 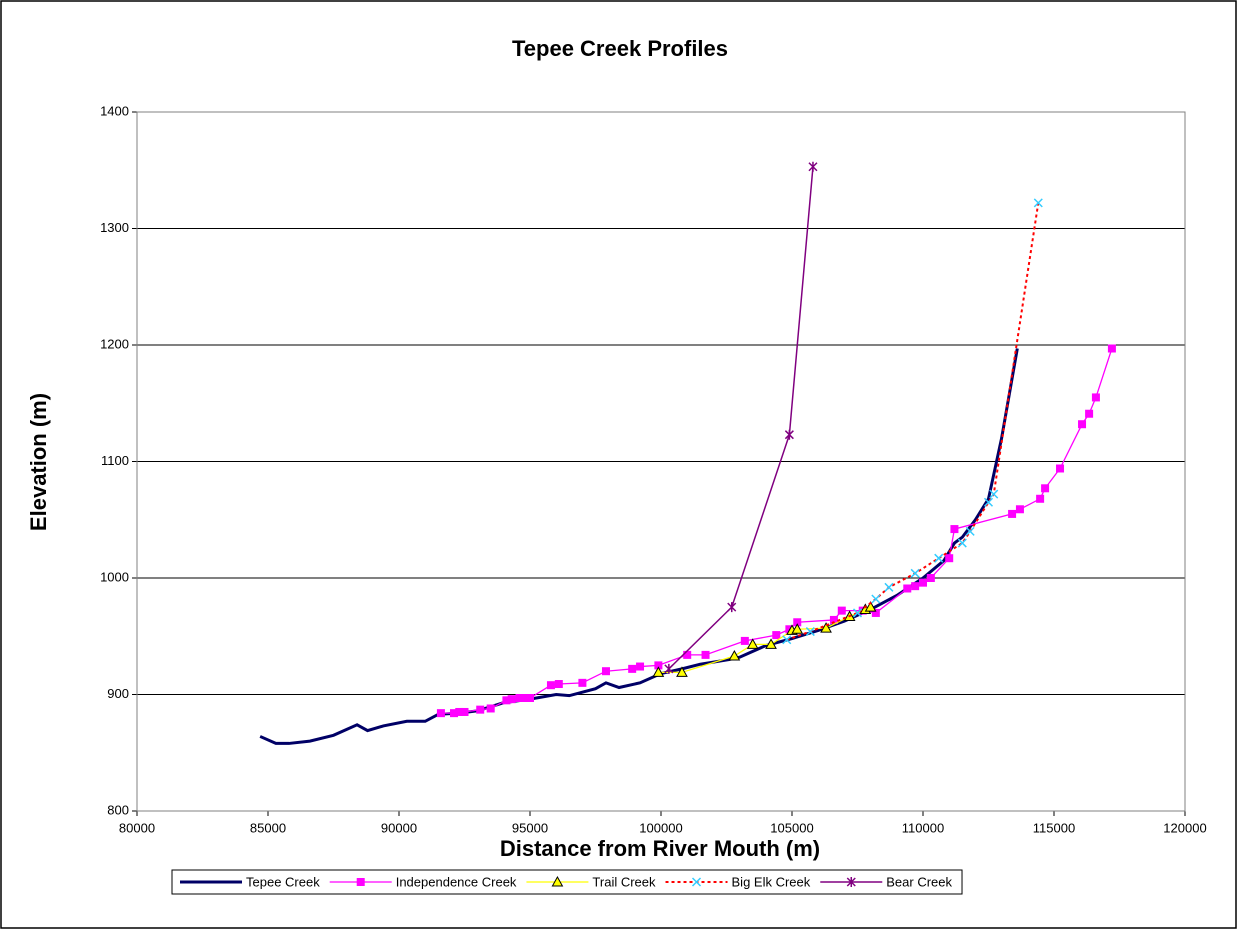 I want to click on y-tick-label: 1400, so click(x=114, y=110).